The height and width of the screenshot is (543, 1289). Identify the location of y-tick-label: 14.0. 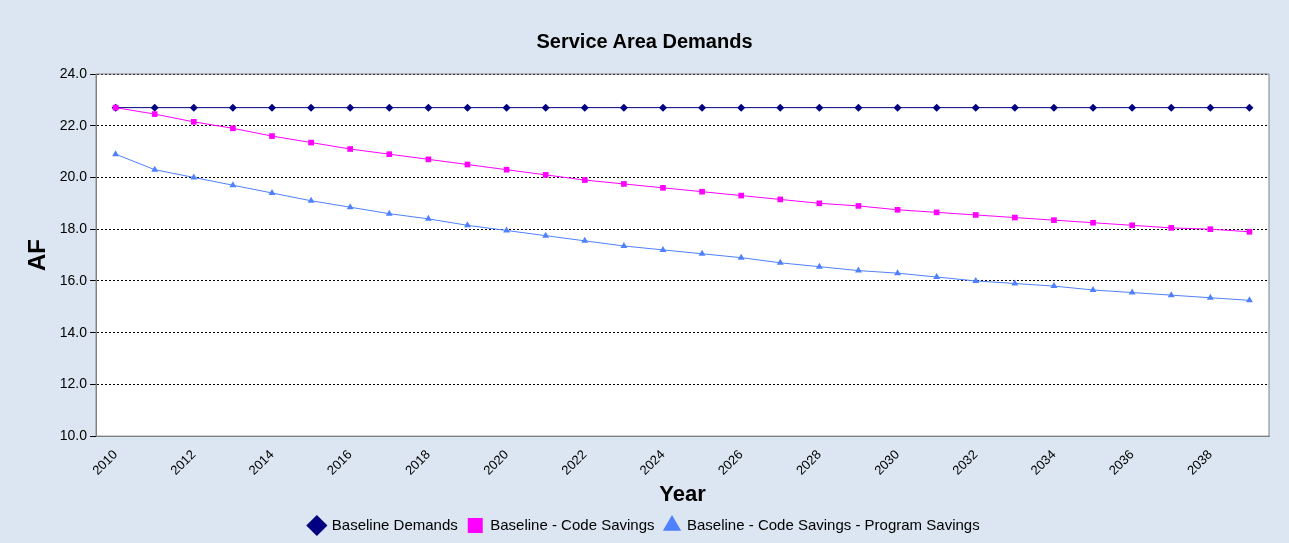
(73, 331).